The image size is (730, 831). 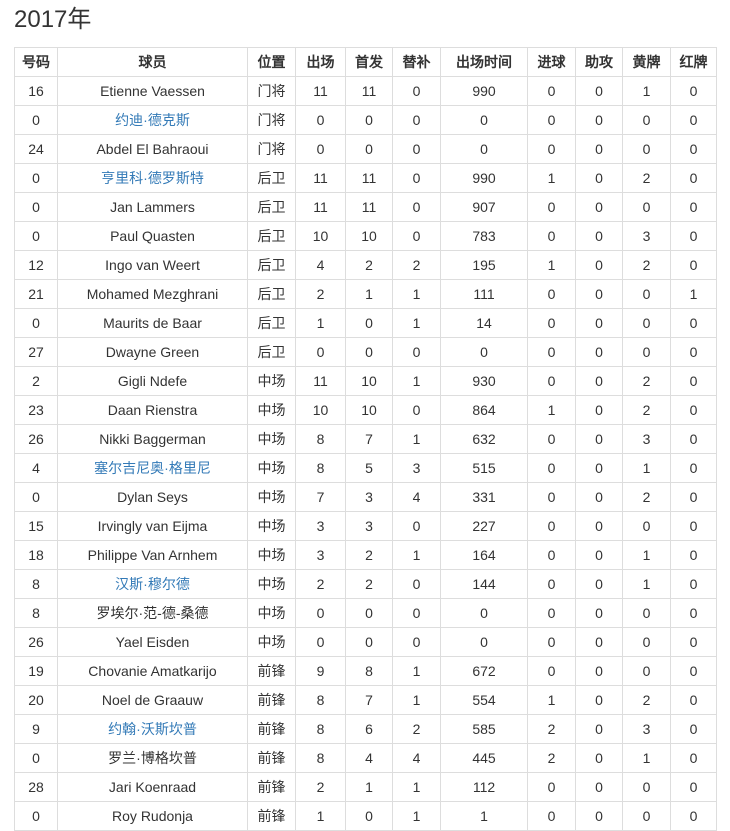 I want to click on cell-goals: 2, so click(x=551, y=758).